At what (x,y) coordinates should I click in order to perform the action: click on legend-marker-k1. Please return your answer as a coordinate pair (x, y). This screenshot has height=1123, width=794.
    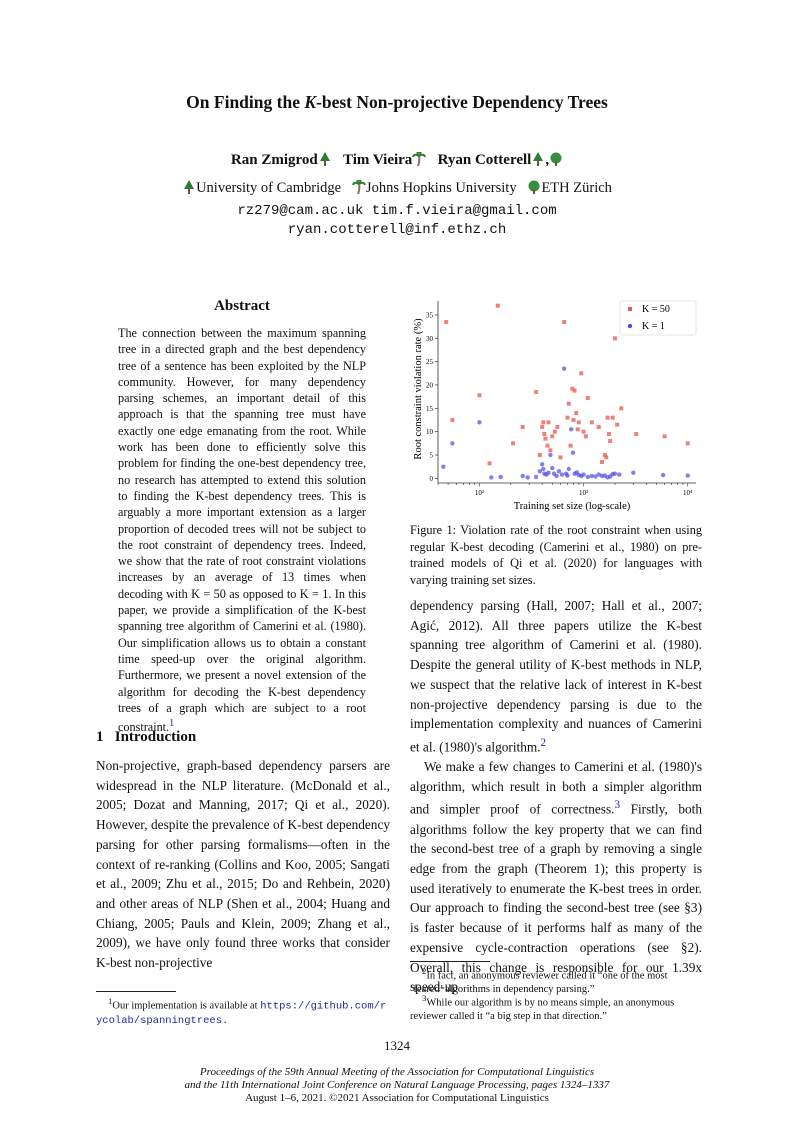
    Looking at the image, I should click on (630, 326).